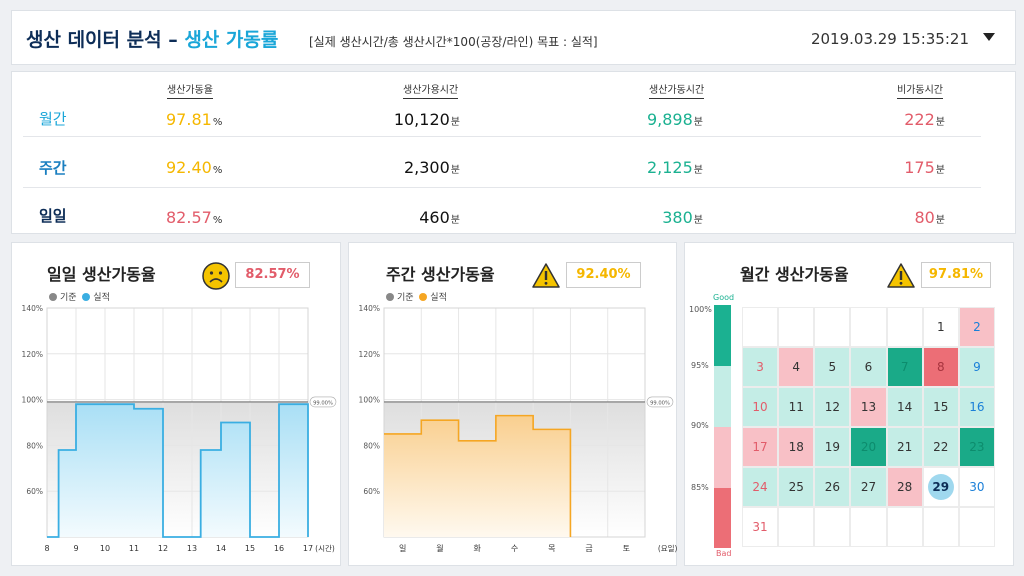 The image size is (1024, 576). Describe the element at coordinates (53, 119) in the screenshot. I see `row-label-monthly: 월간` at that location.